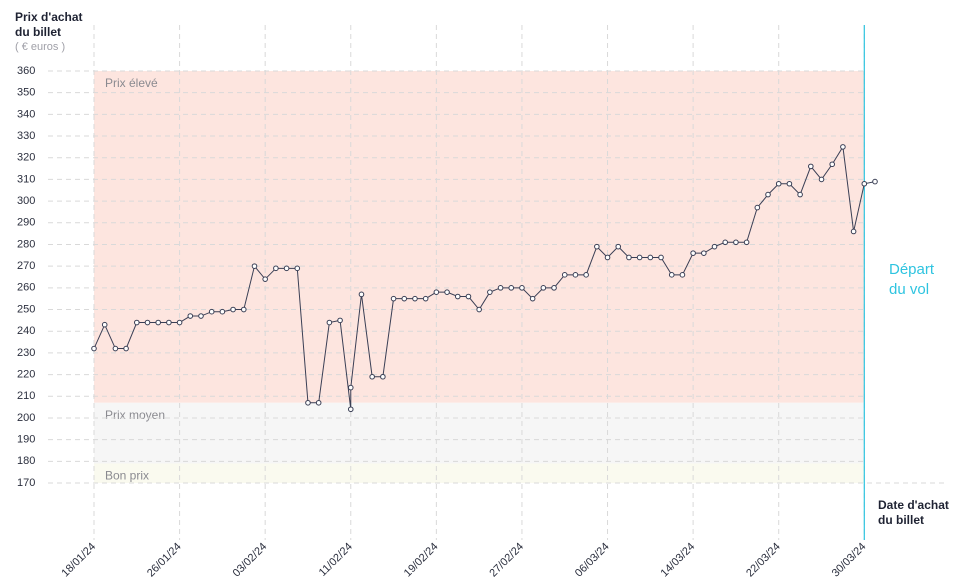 The height and width of the screenshot is (585, 958). I want to click on y-tick-label: 170, so click(26, 483).